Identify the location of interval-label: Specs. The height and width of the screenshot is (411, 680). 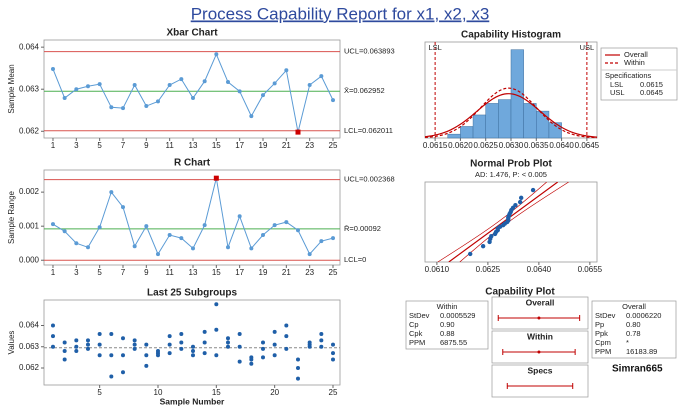
(539, 370).